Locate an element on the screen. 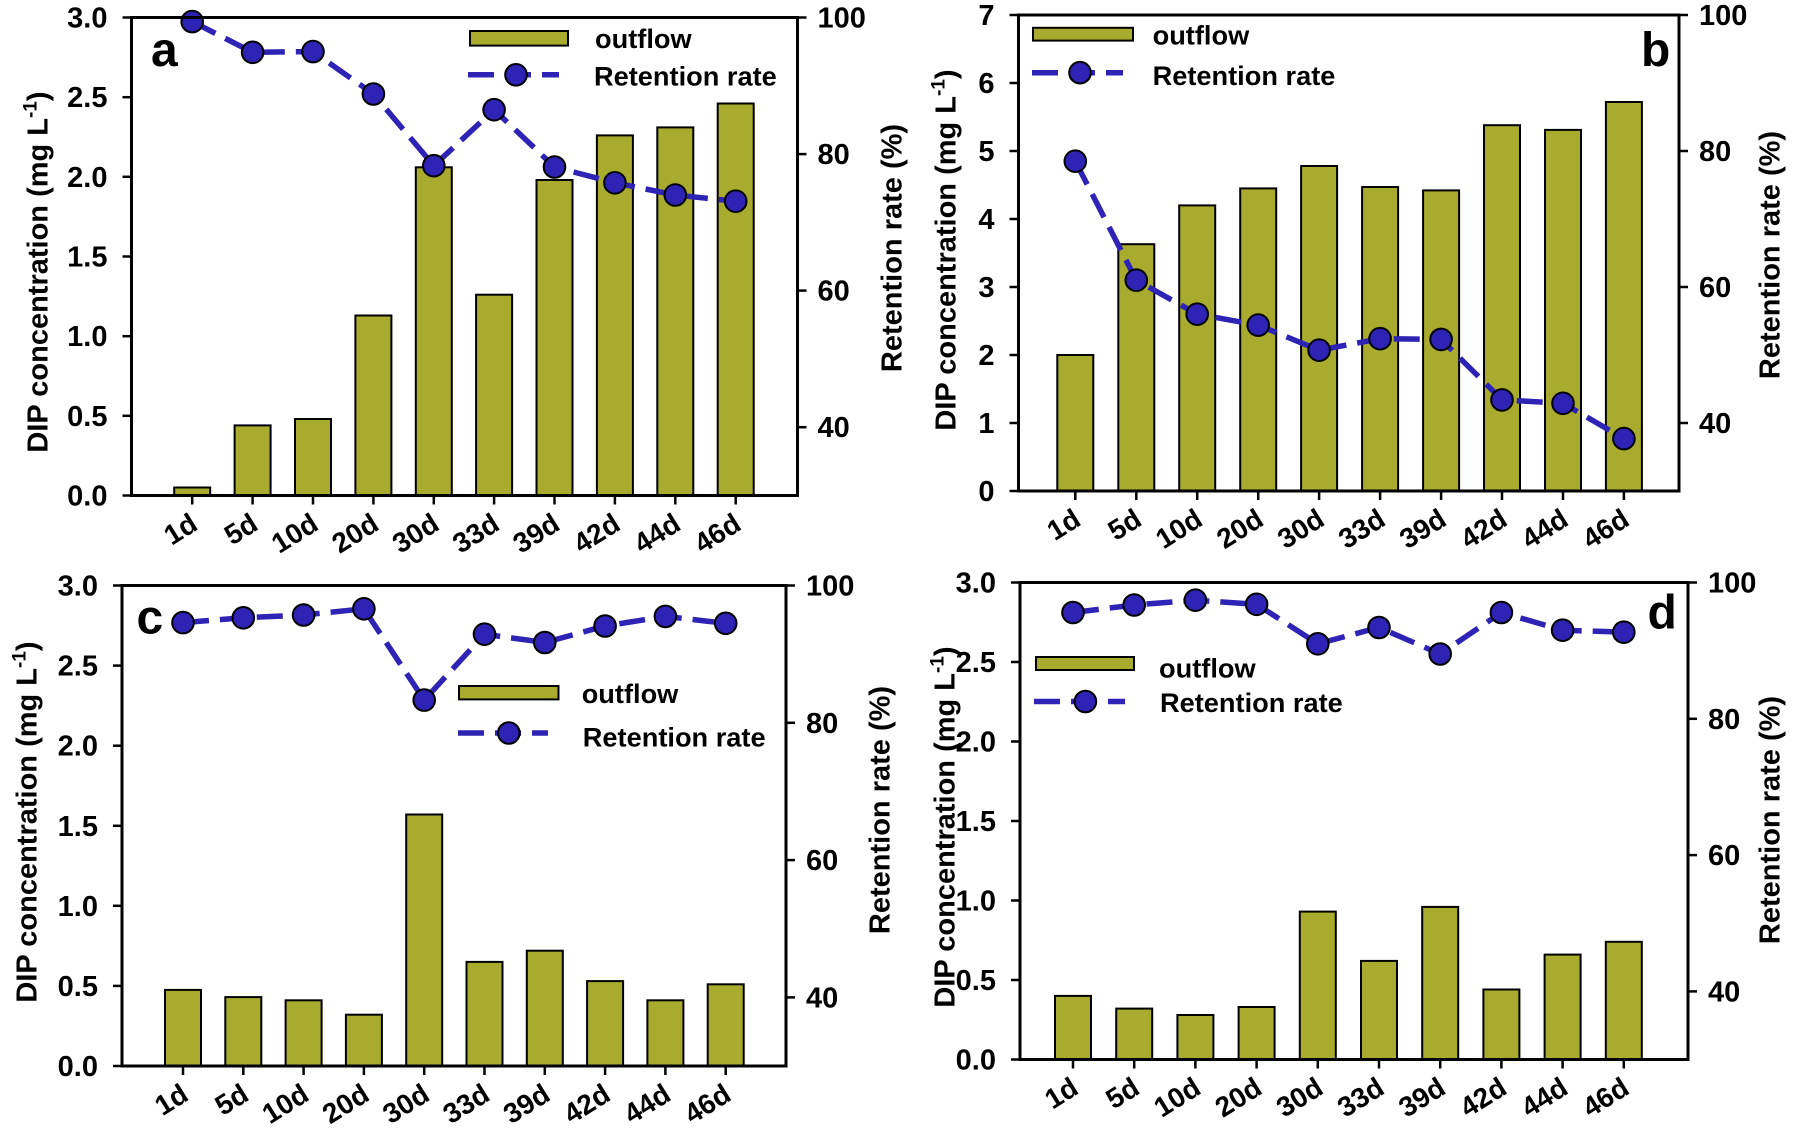  svg-text: 0 is located at coordinates (986, 492).